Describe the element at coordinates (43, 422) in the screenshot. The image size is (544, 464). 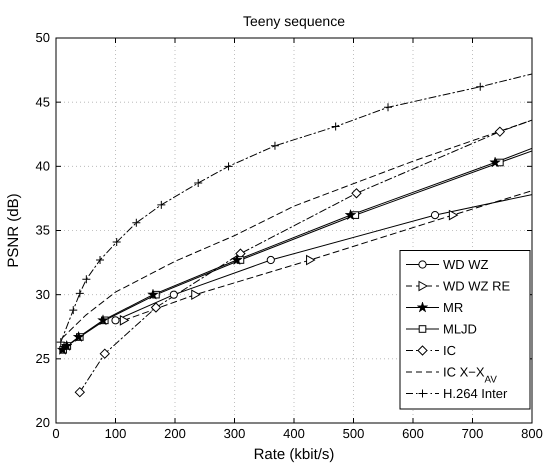
I see `y-tick-label: 20` at that location.